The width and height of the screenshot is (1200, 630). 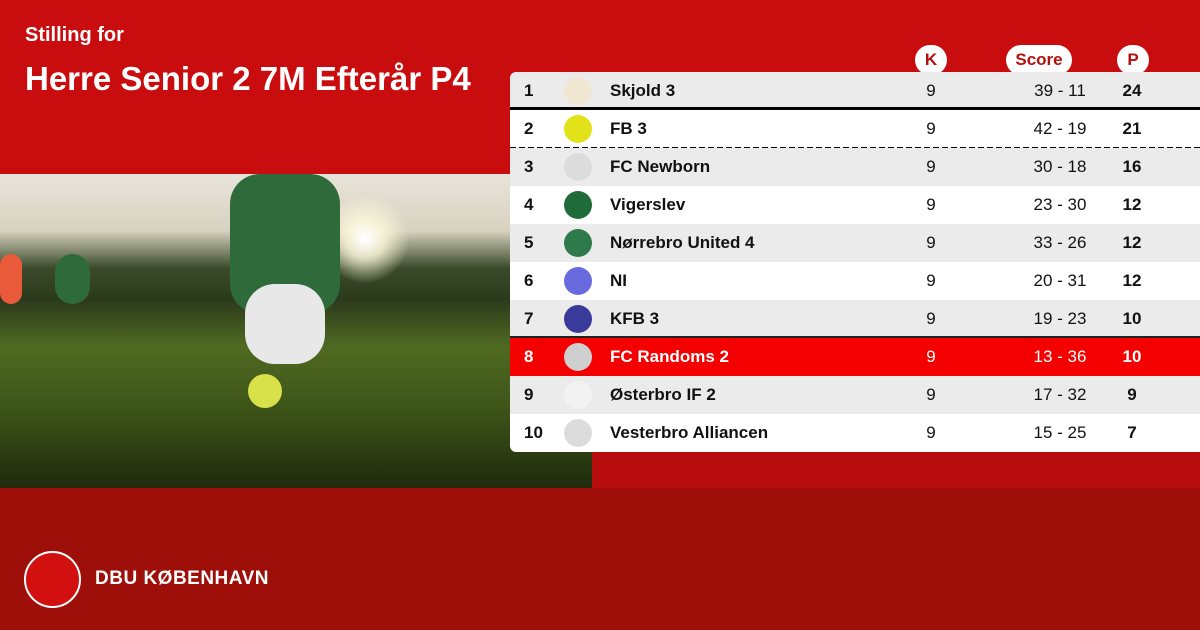 I want to click on column-header-k: K, so click(x=931, y=60).